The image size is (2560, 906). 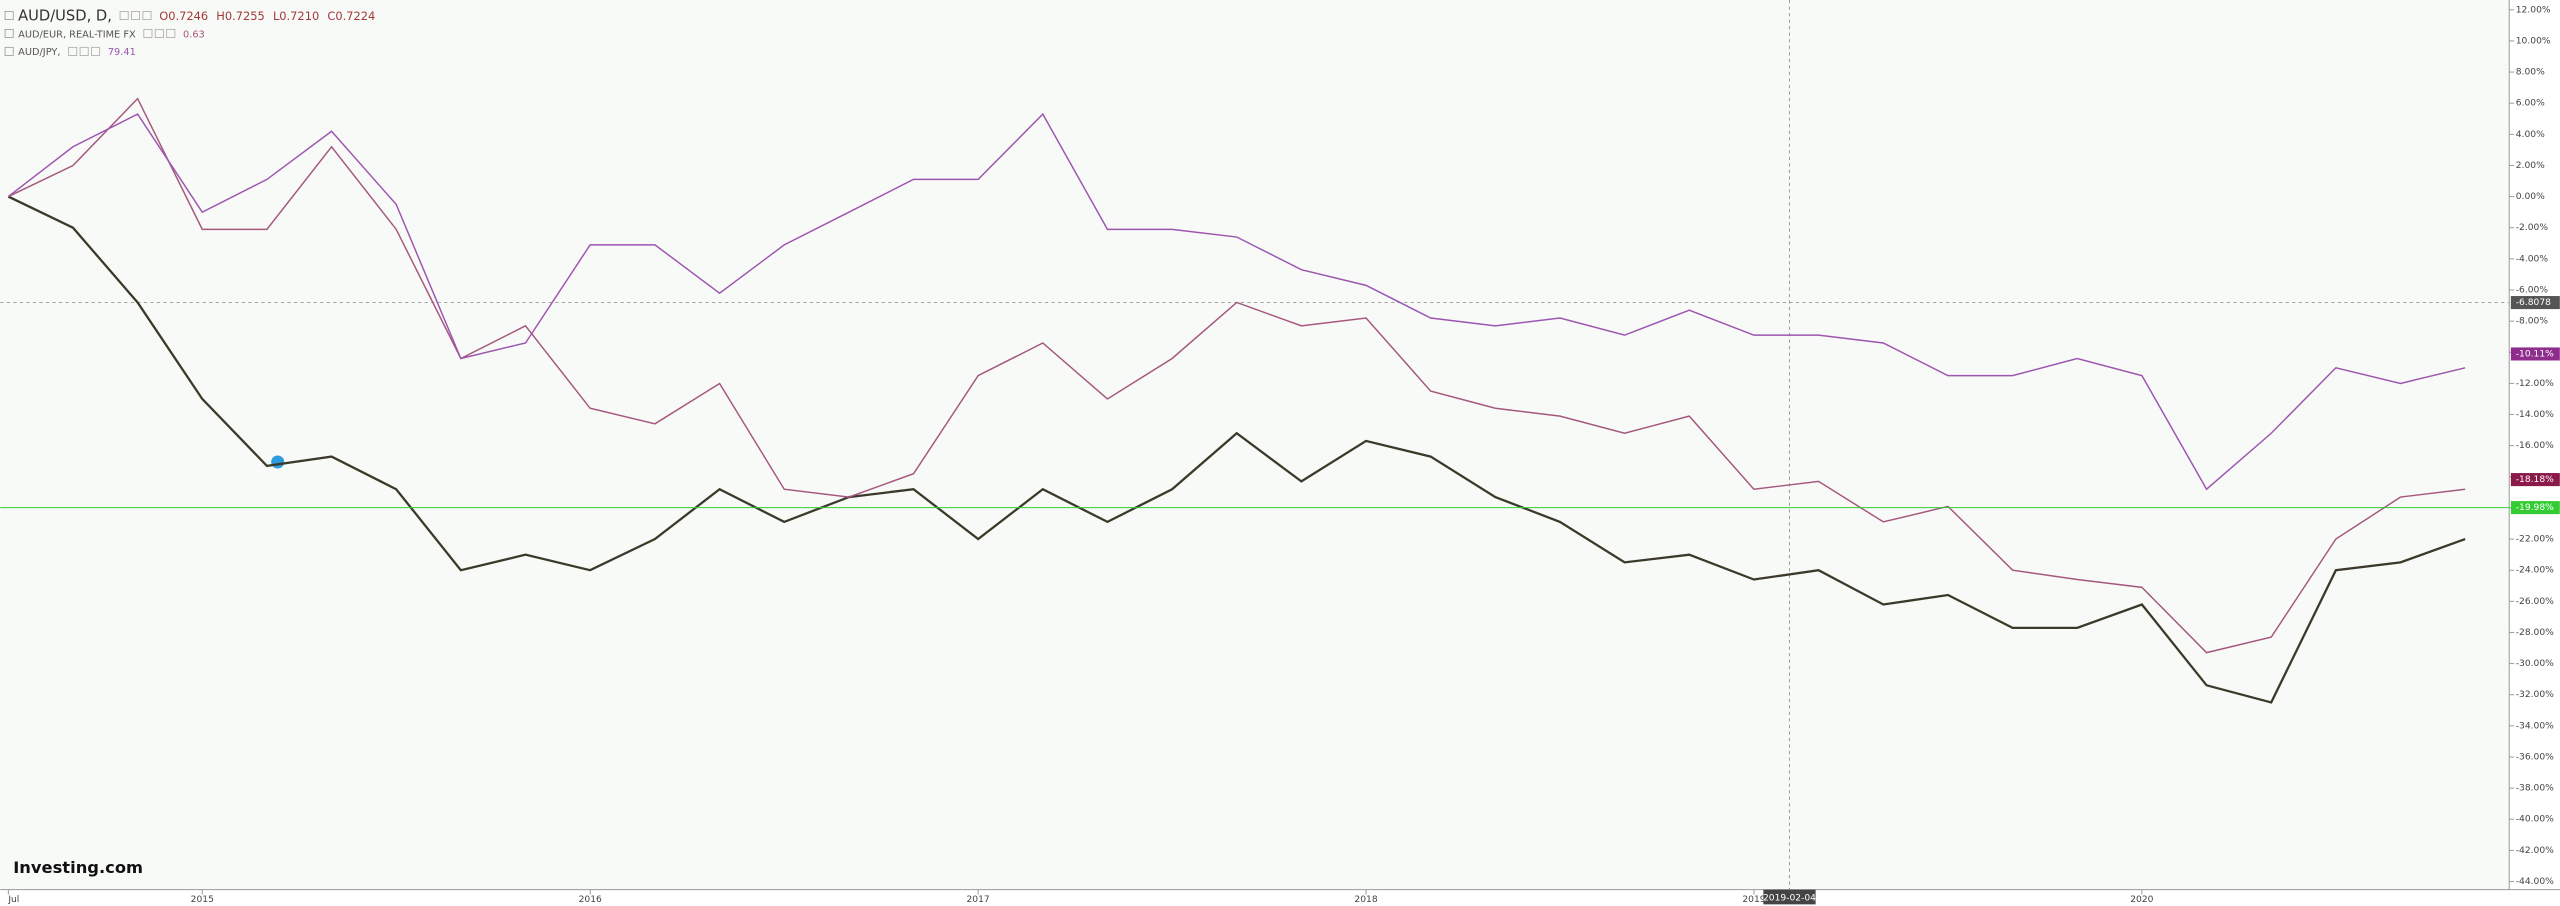 I want to click on quote-value: H0.7255, so click(x=240, y=16).